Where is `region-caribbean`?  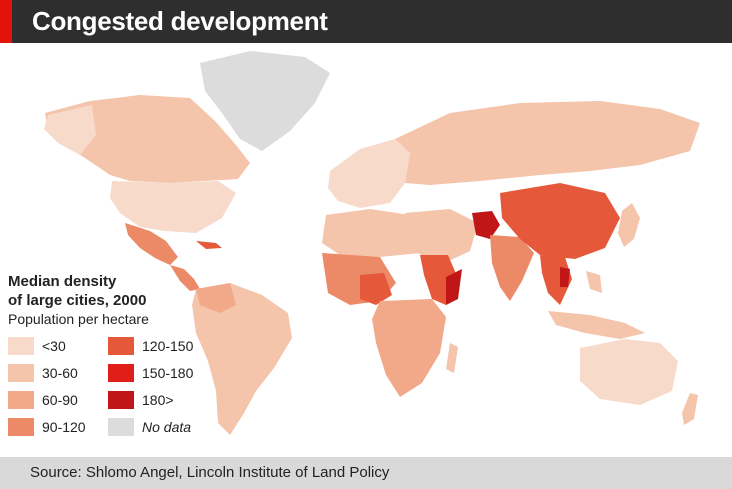
region-caribbean is located at coordinates (209, 245).